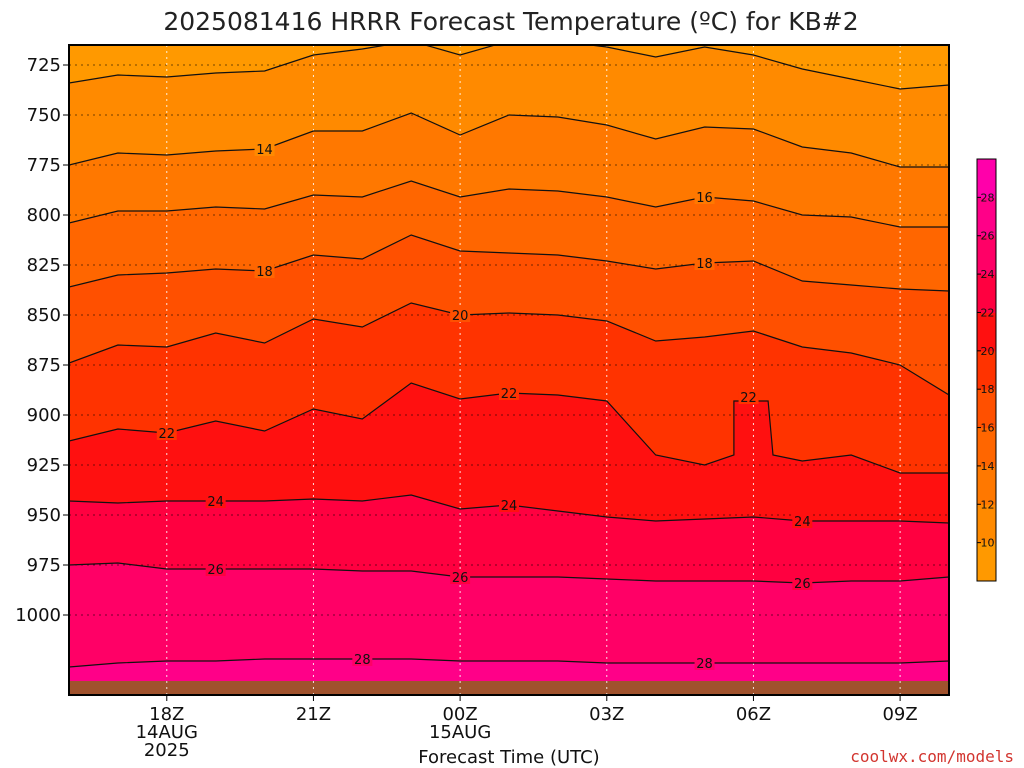  Describe the element at coordinates (167, 750) in the screenshot. I see `x-tick-label: 2025` at that location.